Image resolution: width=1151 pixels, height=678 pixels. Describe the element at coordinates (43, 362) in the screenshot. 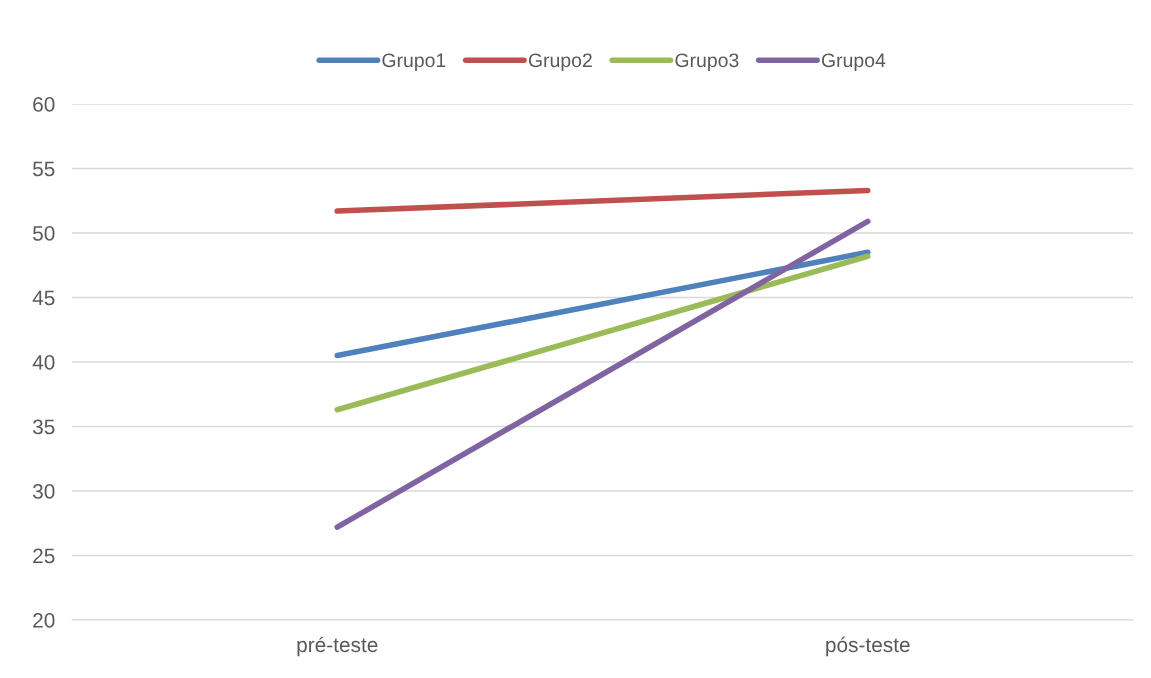

I see `y-tick-label: 40` at that location.